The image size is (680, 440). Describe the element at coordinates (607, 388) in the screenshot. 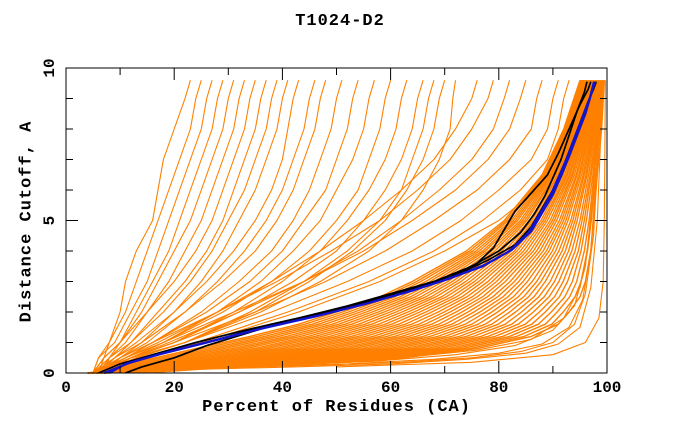

I see `x-tick-label: 100` at that location.